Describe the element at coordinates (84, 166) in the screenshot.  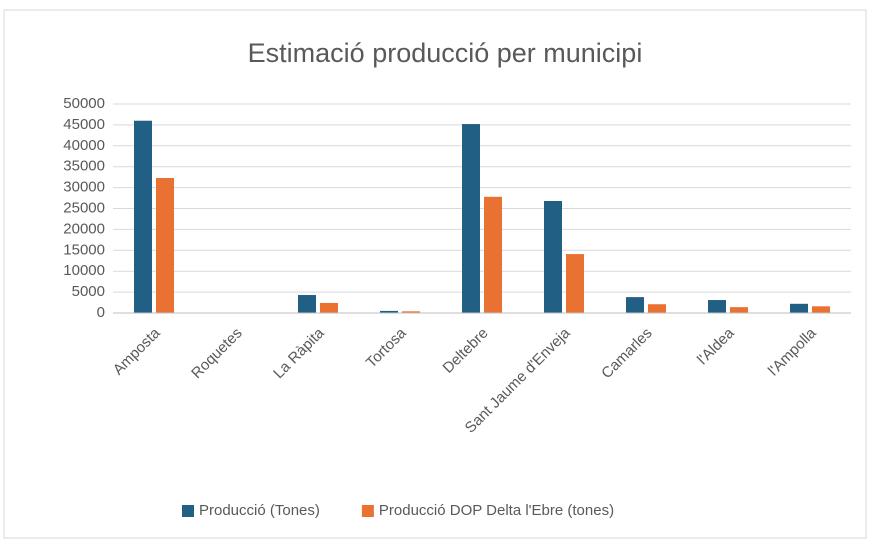
I see `y-tick-label: 35000` at that location.